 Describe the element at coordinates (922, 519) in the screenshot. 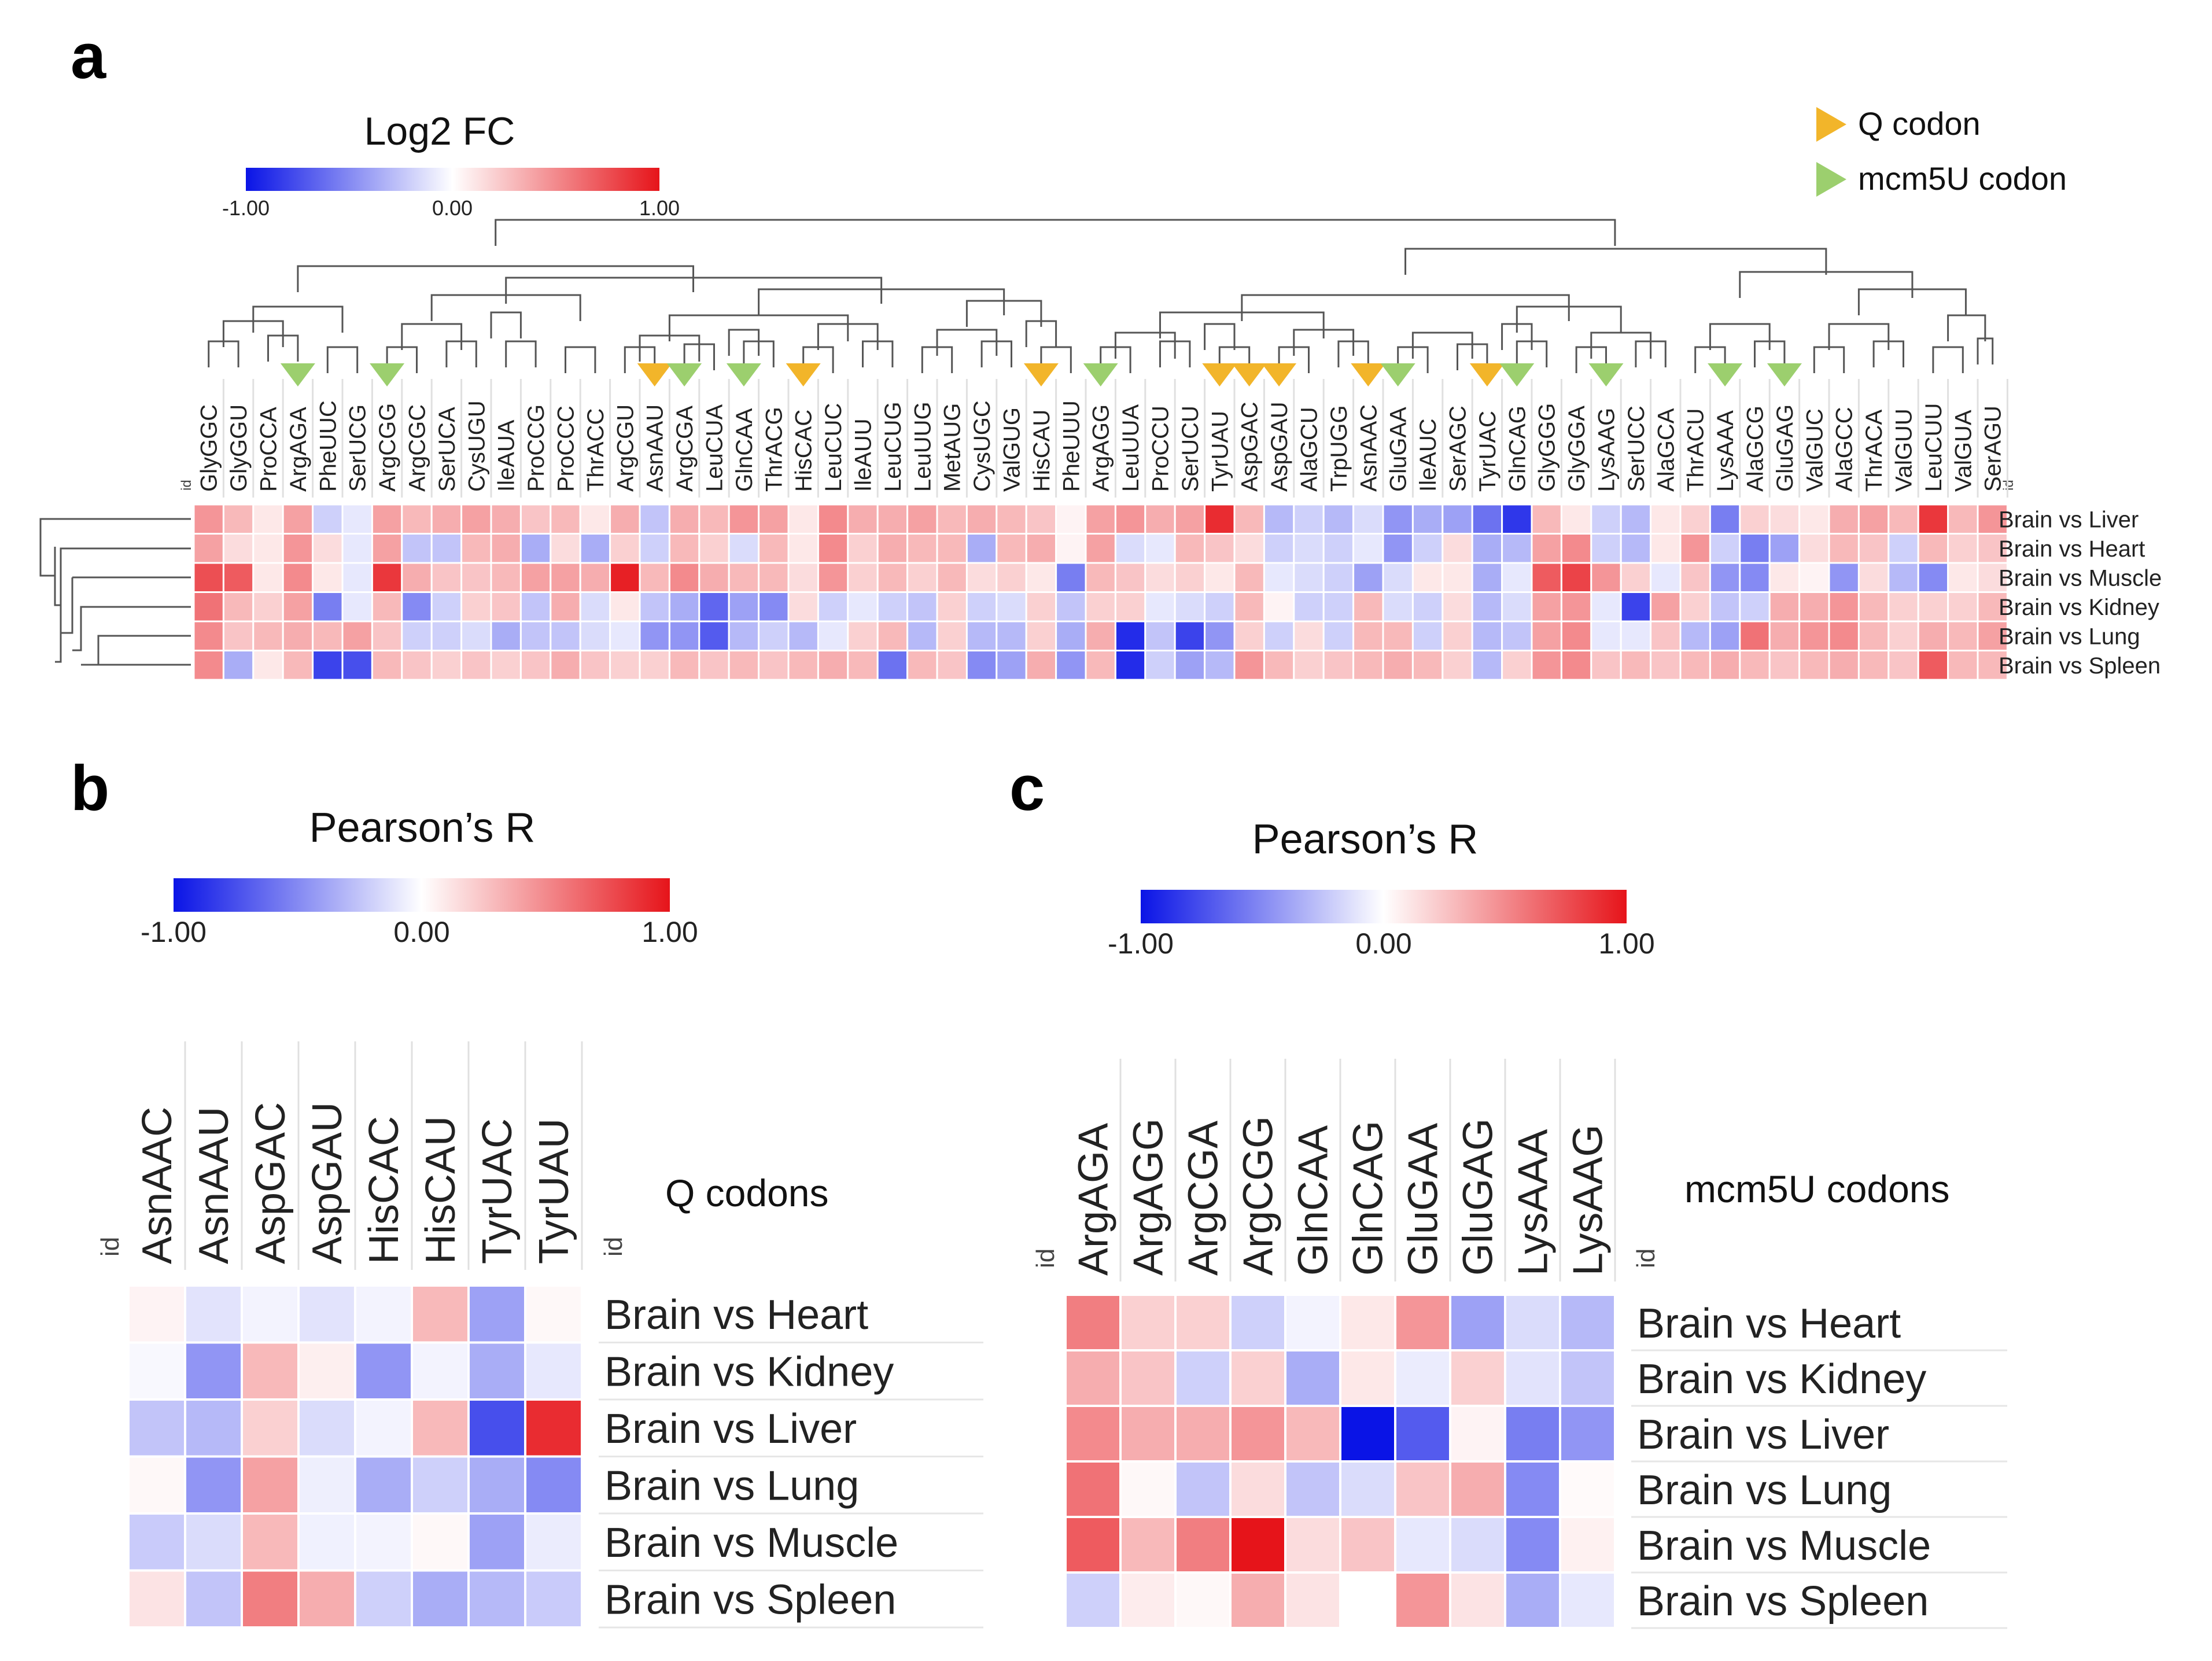

I see `heatmap-cell-brain-vs-liver-leuuug` at that location.